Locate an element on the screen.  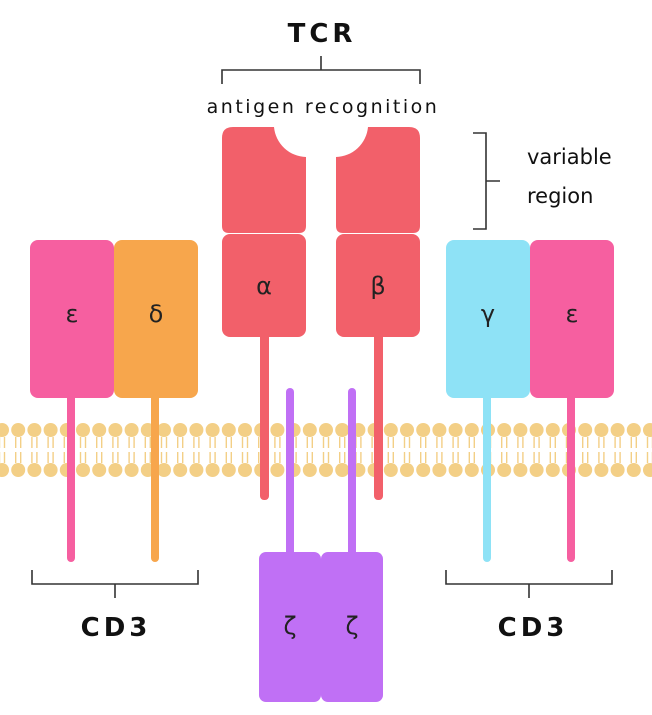
tcr-beta-chain: β is located at coordinates (378, 313).